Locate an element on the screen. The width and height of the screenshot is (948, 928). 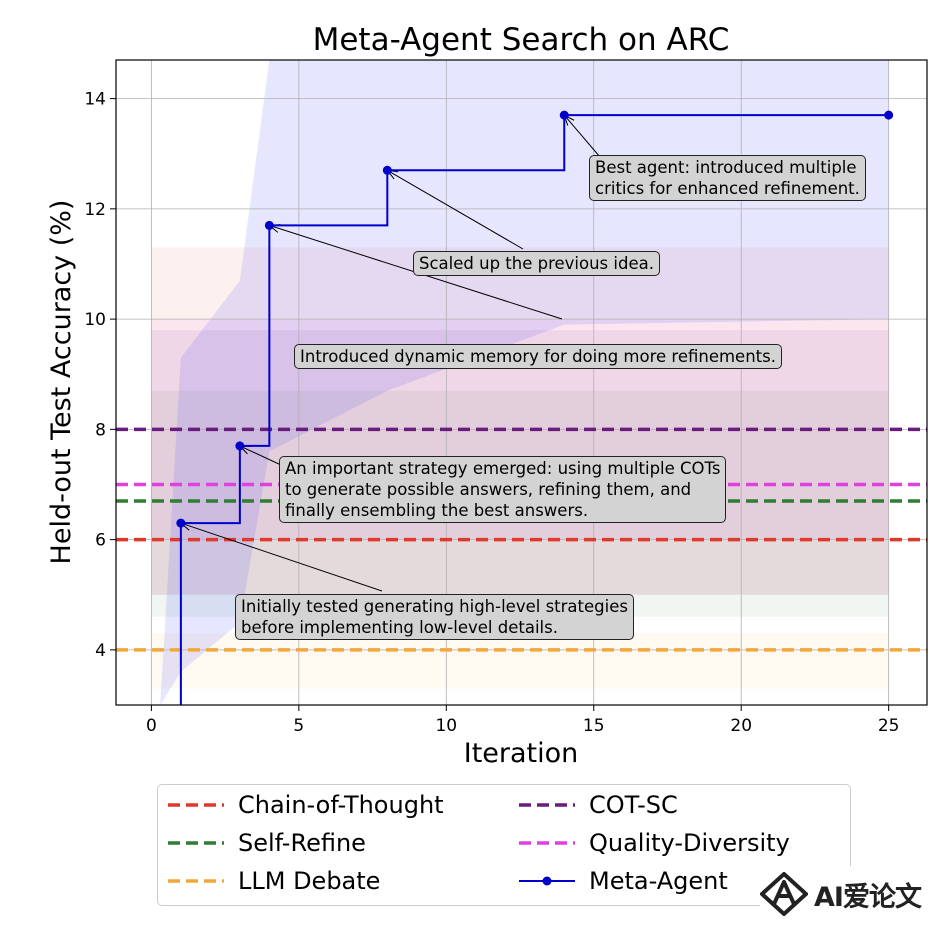
legend-swatch-chain-of-thought is located at coordinates (196, 805).